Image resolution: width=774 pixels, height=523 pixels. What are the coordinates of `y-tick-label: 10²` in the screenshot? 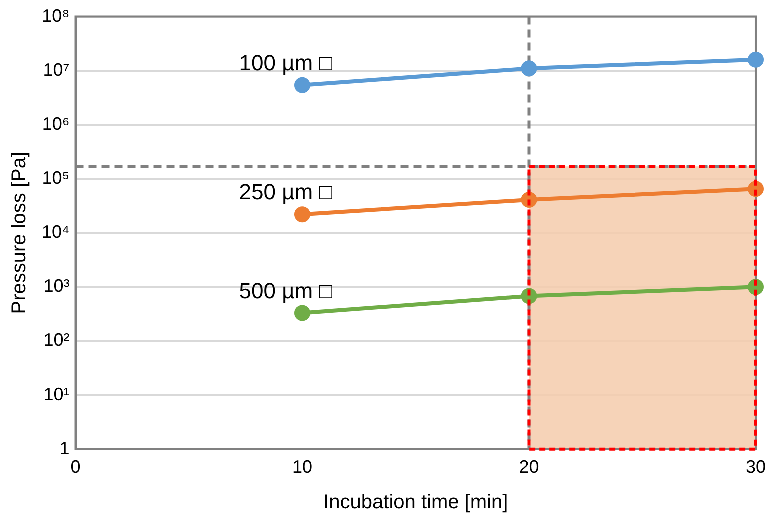 It's located at (57, 340).